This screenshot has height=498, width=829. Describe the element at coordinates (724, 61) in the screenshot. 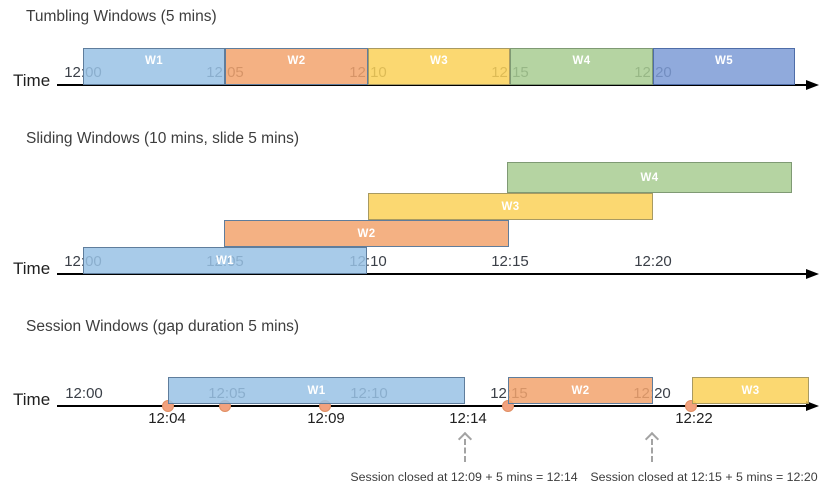

I see `window-label: W5` at that location.